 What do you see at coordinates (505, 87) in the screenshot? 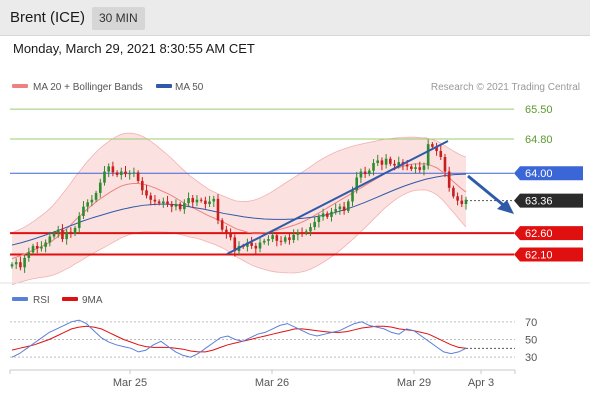
I see `research-credit: Research © 2021 Trading Central` at bounding box center [505, 87].